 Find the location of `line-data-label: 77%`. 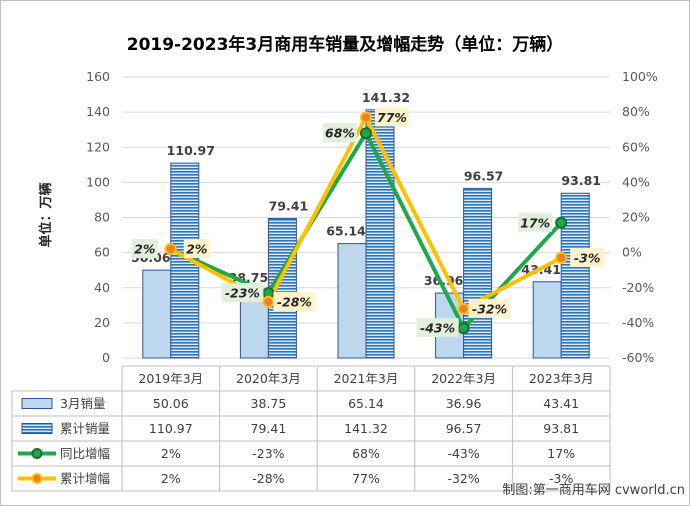

line-data-label: 77% is located at coordinates (392, 117).